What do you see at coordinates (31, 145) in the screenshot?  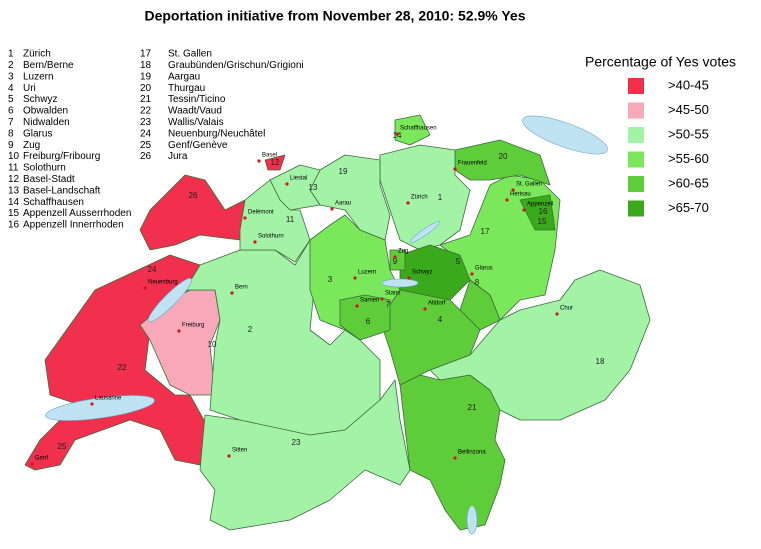 I see `canton-name: Zug` at bounding box center [31, 145].